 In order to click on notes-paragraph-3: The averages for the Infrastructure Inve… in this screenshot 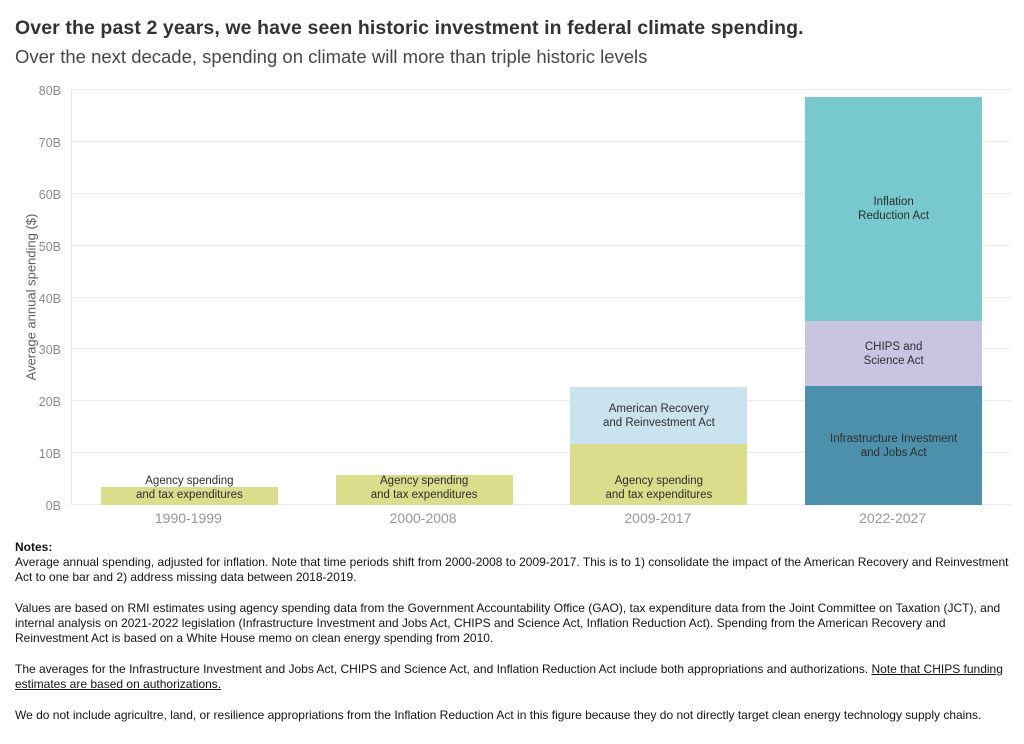, I will do `click(512, 677)`.